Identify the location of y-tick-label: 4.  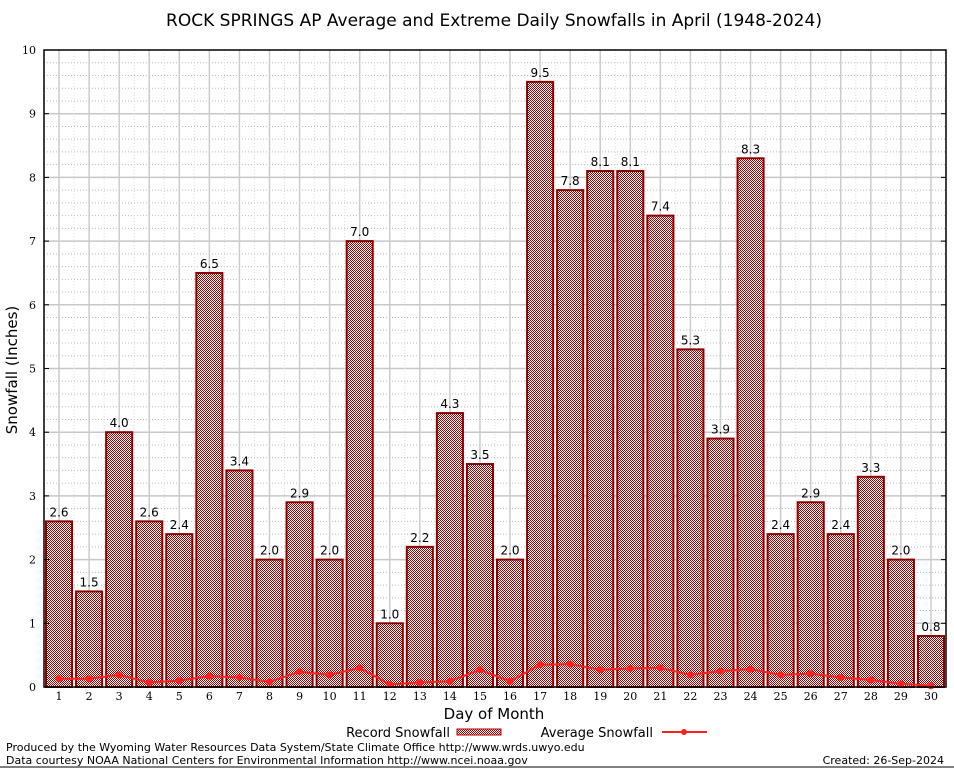
(32, 432).